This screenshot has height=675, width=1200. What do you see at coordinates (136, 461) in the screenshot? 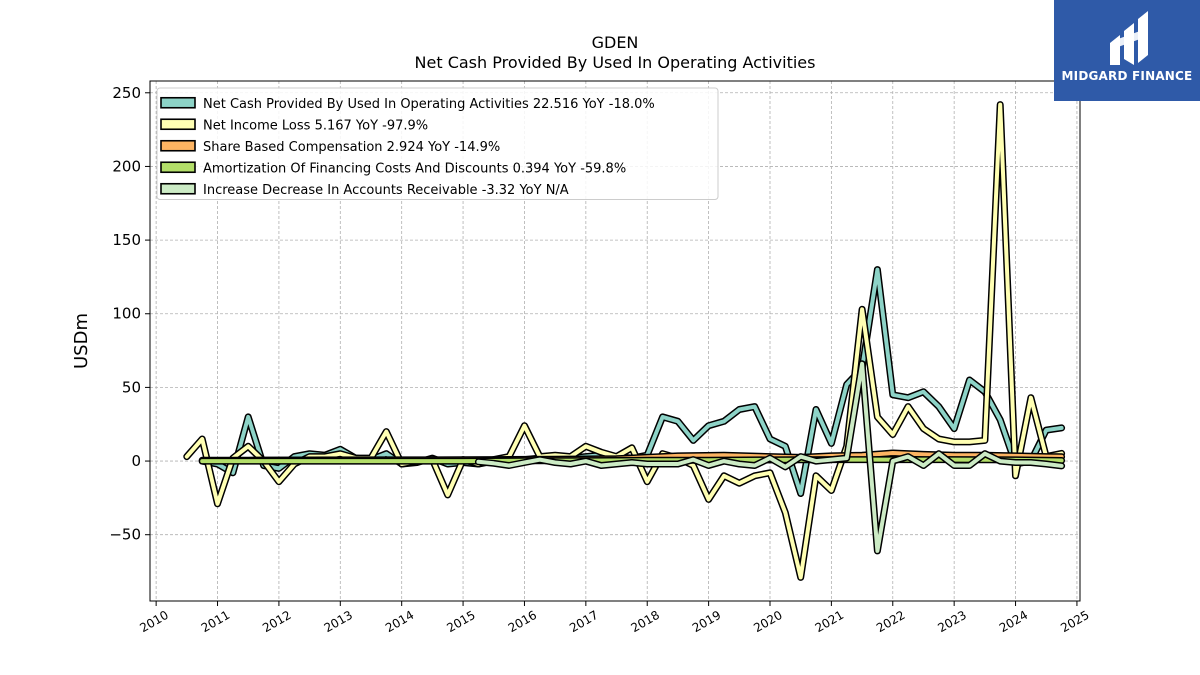
I see `y-tick-label: 0` at bounding box center [136, 461].